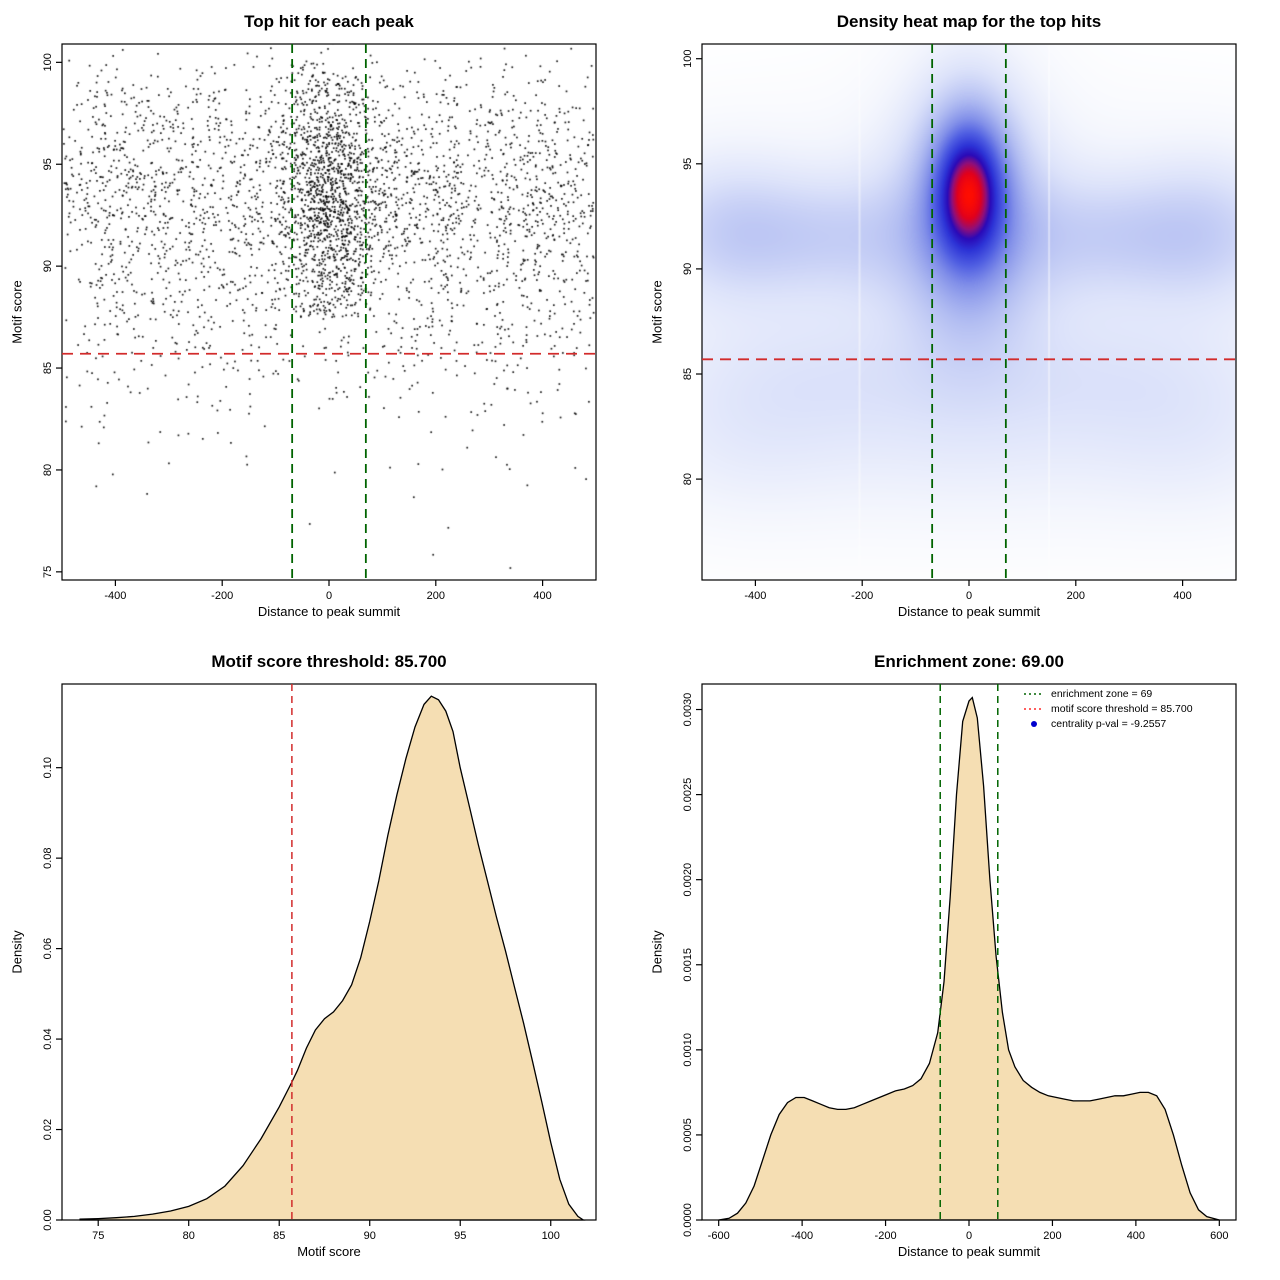  What do you see at coordinates (1122, 709) in the screenshot?
I see `svg-text: motif score threshold = 85.700` at bounding box center [1122, 709].